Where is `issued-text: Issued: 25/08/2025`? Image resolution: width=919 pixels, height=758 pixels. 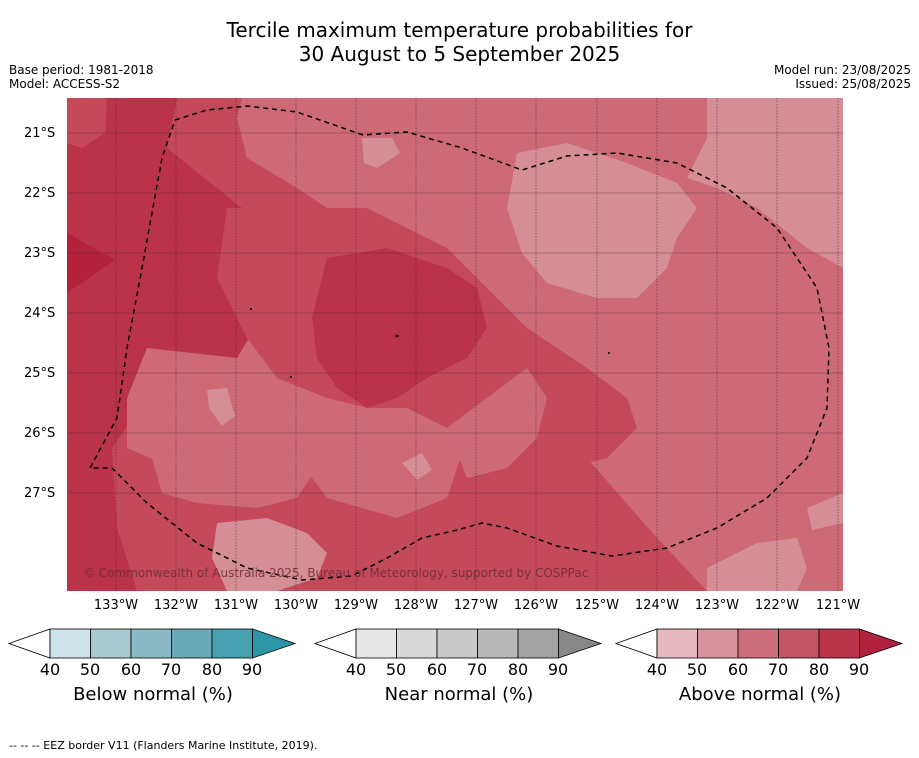
issued-text: Issued: 25/08/2025 is located at coordinates (853, 84).